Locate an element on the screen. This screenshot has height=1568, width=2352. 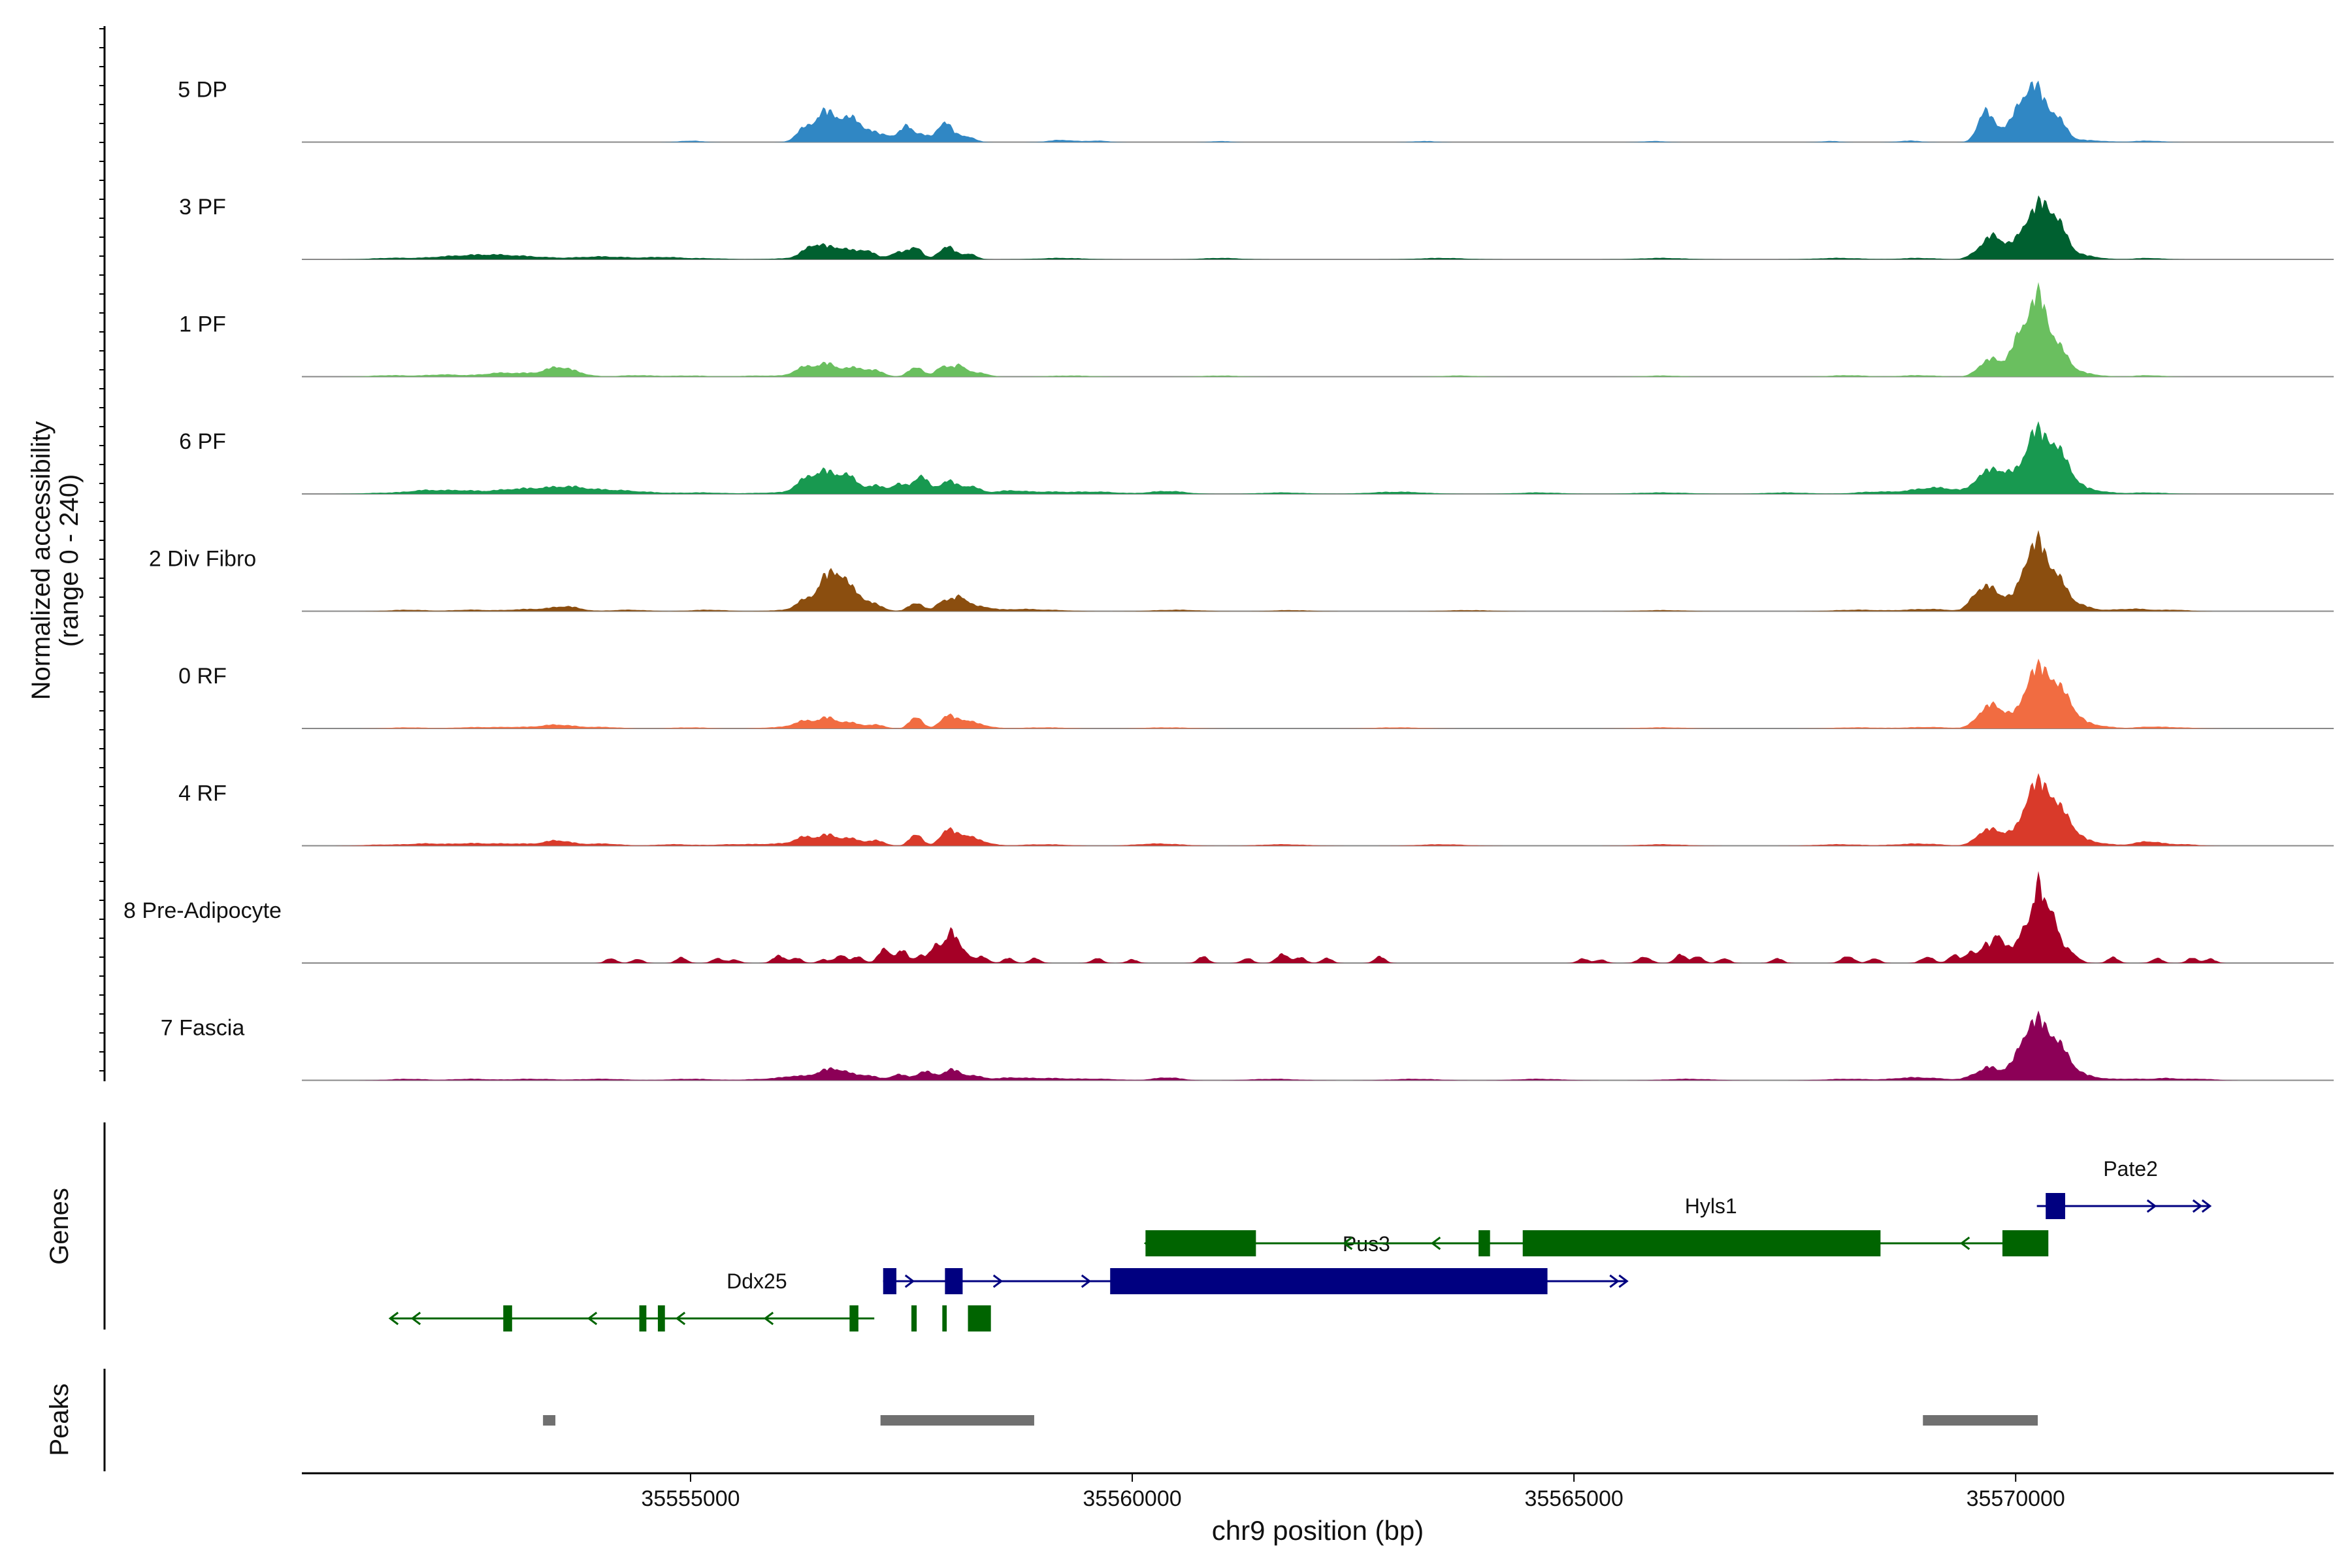
x-tick-label: 35570000 is located at coordinates (2016, 1498).